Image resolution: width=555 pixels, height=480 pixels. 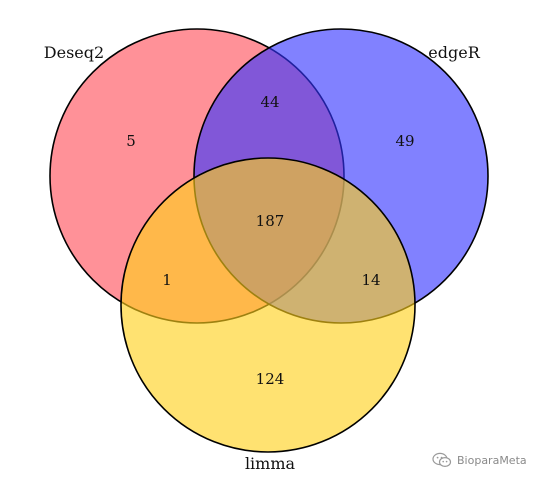 What do you see at coordinates (270, 379) in the screenshot?
I see `count-limma-only: 124` at bounding box center [270, 379].